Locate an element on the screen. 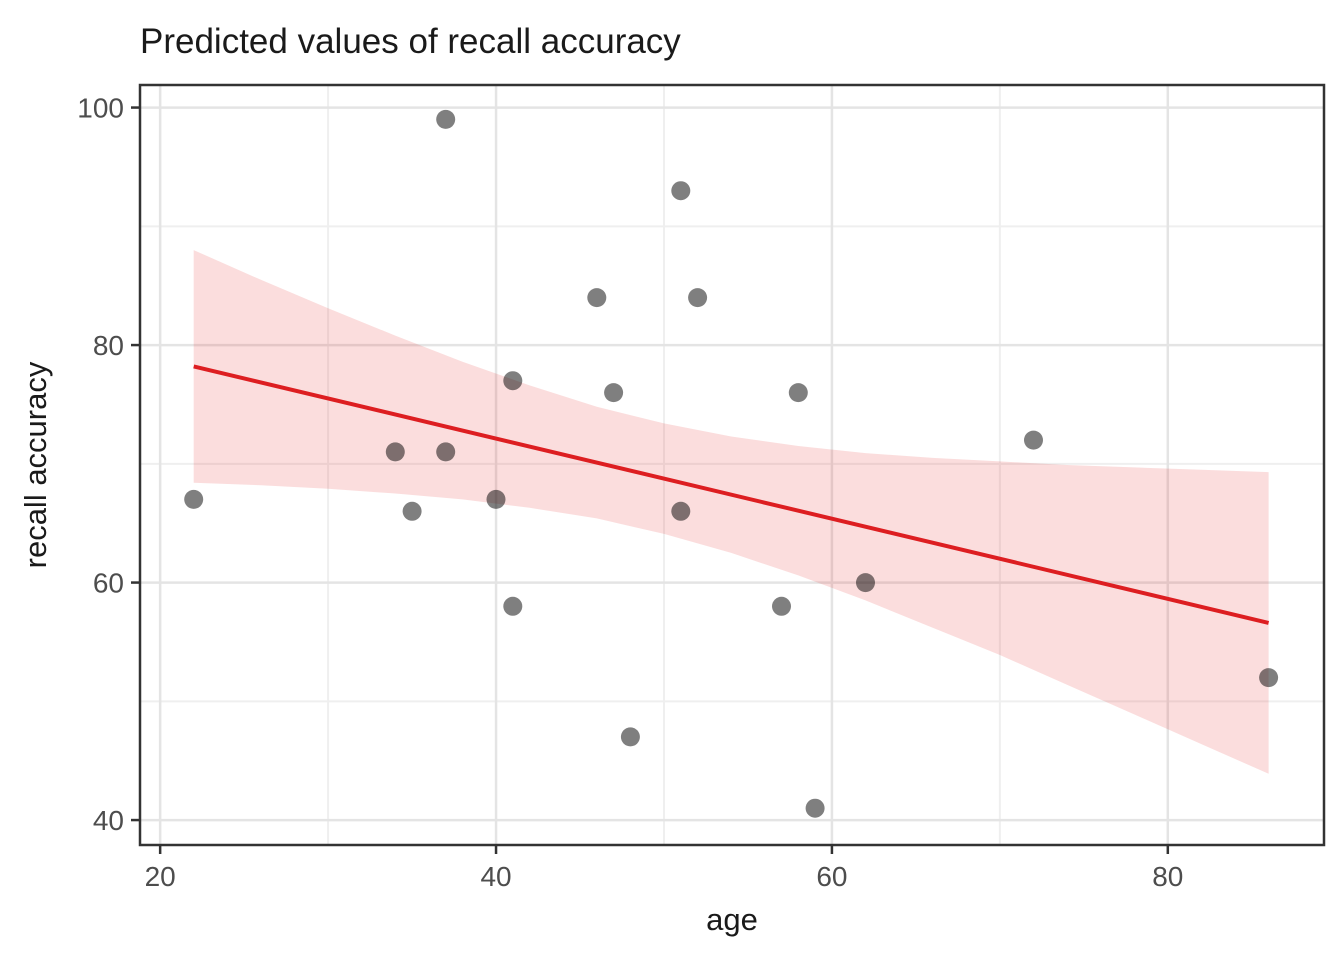  x-tick-label: 40 is located at coordinates (495, 876).